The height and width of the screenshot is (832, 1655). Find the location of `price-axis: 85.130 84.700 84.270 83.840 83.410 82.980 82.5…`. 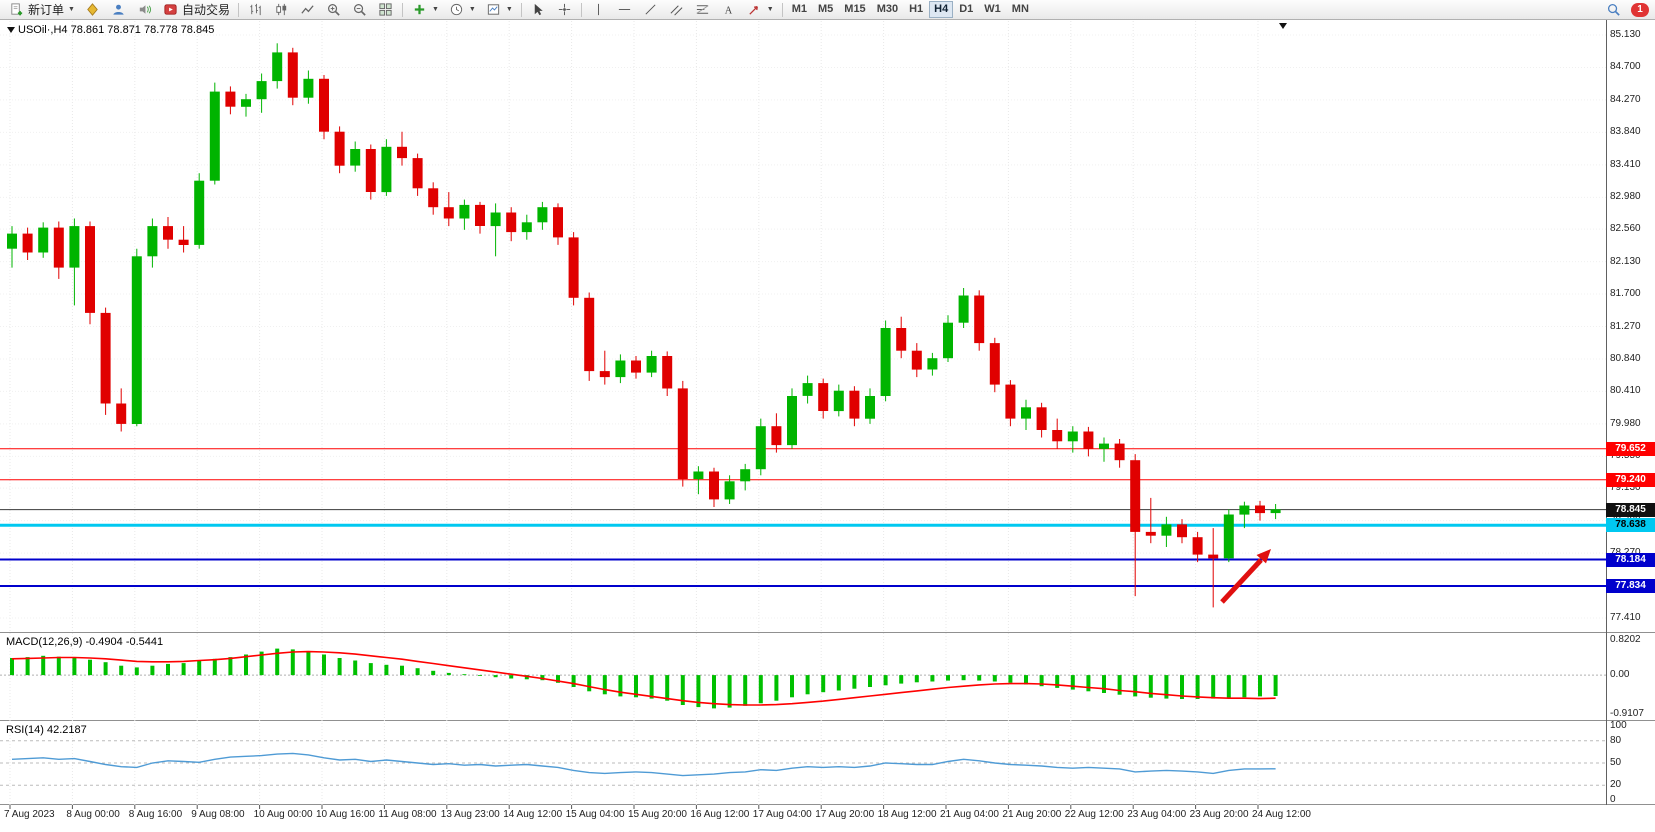

price-axis: 85.130 84.700 84.270 83.840 83.410 82.980 82.5… is located at coordinates (1630, 416).